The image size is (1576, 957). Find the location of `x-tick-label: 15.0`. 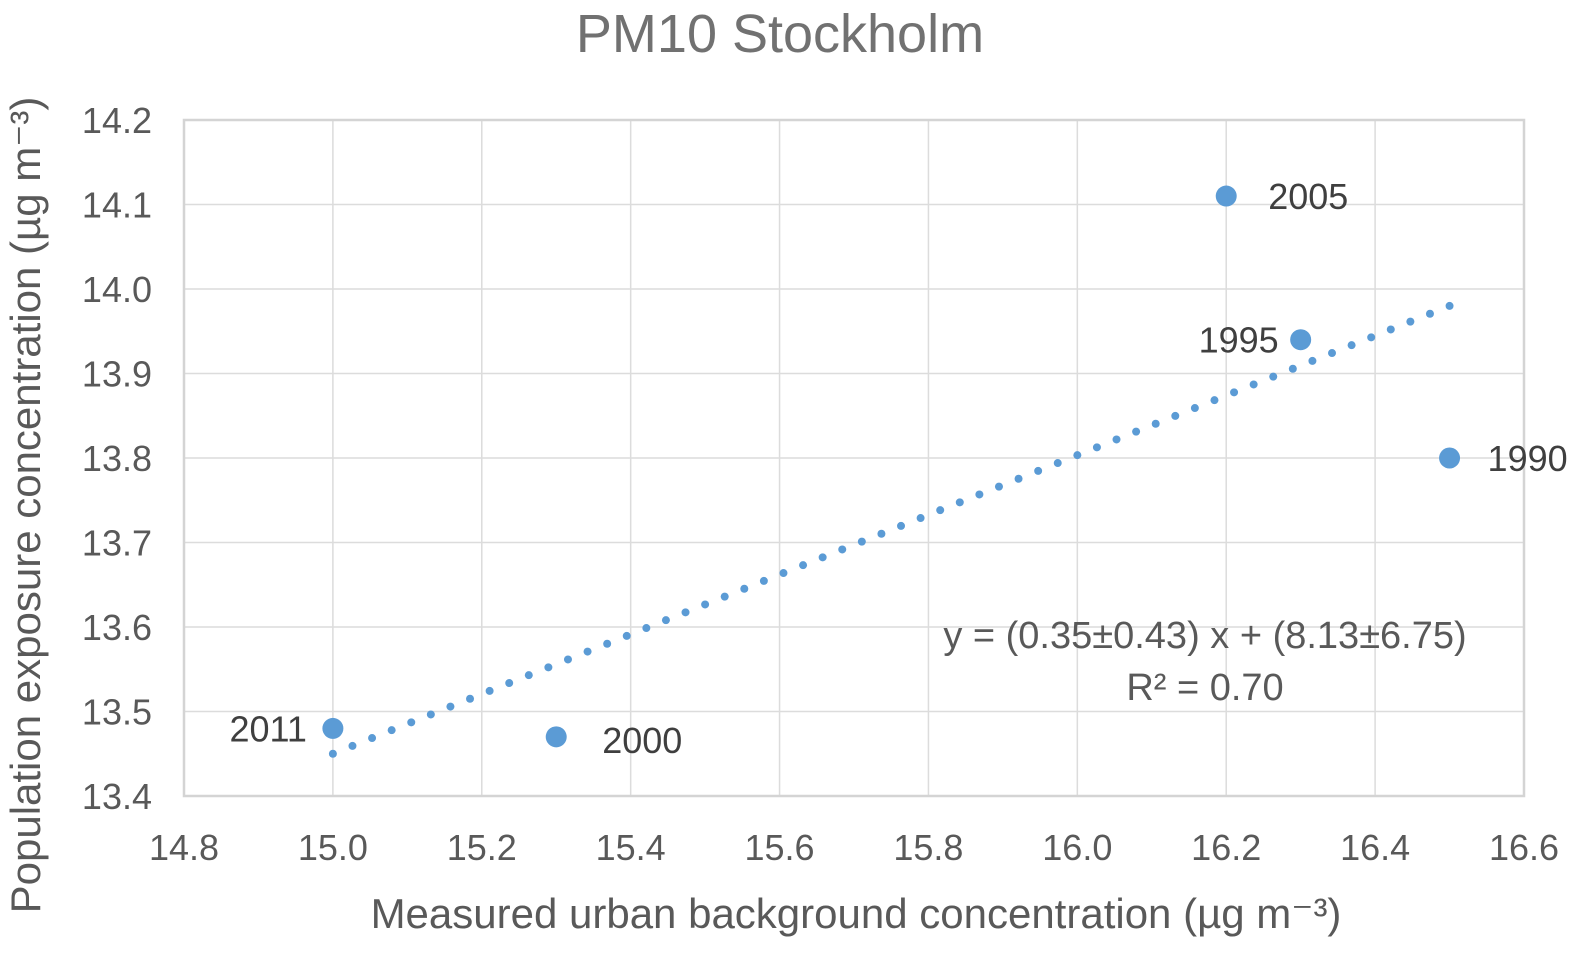

x-tick-label: 15.0 is located at coordinates (333, 847).